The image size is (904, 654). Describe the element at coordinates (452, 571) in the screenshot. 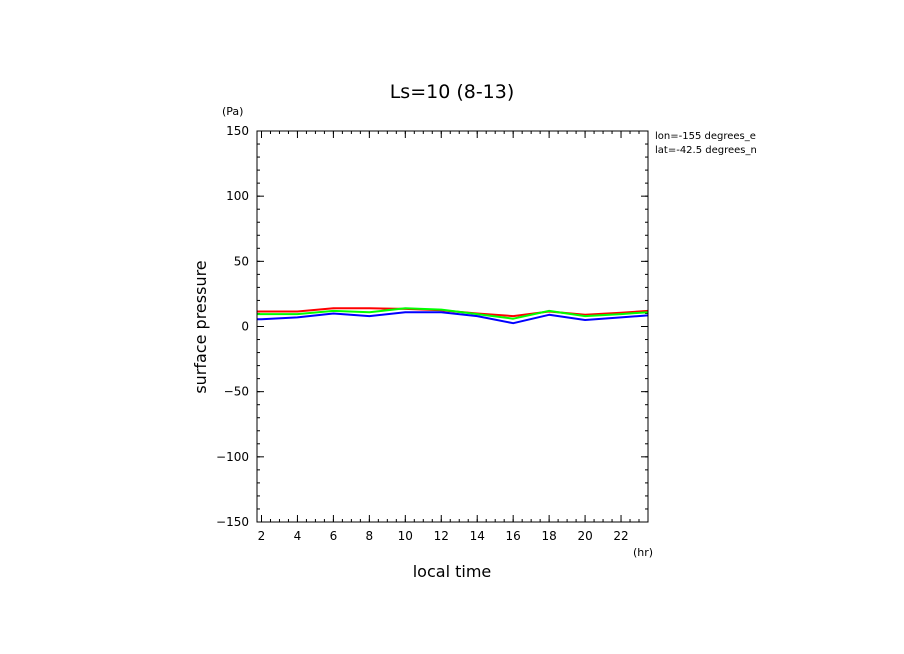

I see `x-axis-label: local time` at that location.